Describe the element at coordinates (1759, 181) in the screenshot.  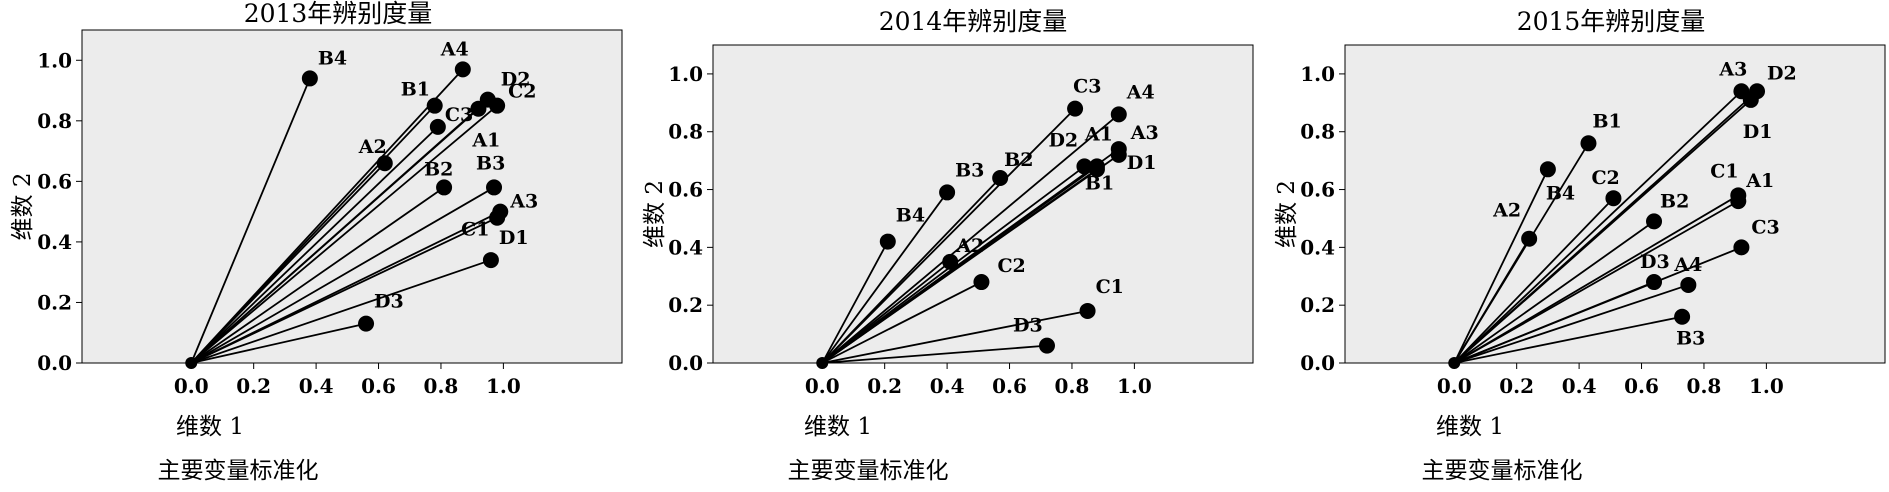
I see `point-label-A1: A1` at that location.